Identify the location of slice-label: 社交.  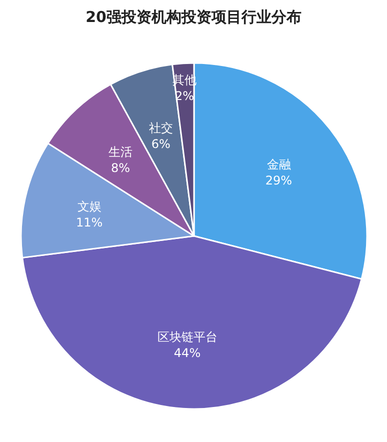
(160, 127).